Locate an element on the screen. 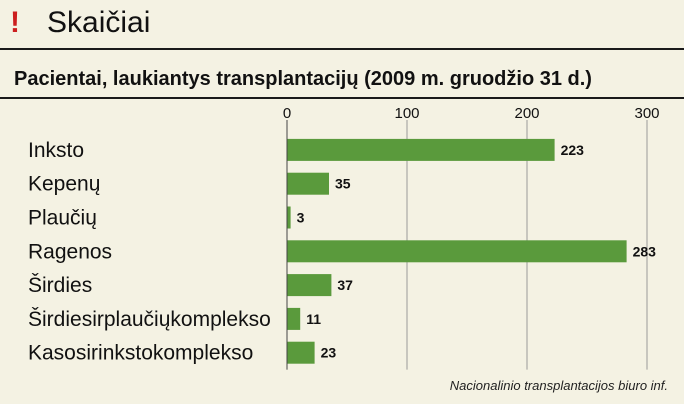  section-title: Skaičiai is located at coordinates (99, 22).